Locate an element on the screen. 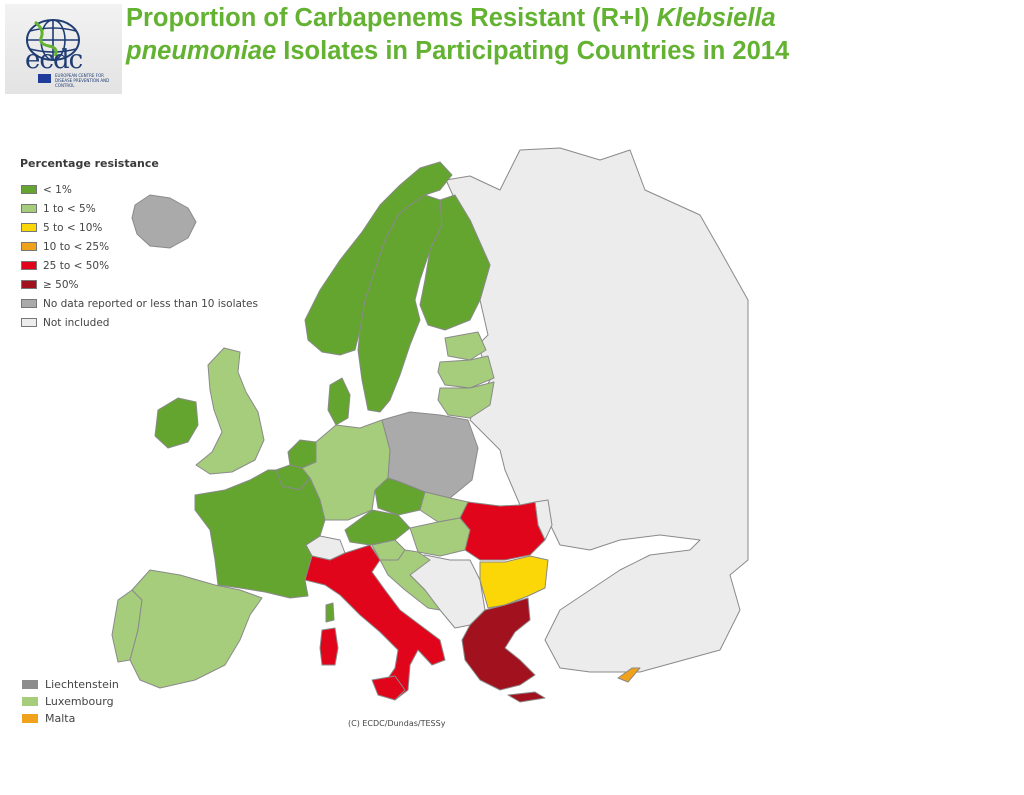 The height and width of the screenshot is (795, 1024). country-denmark is located at coordinates (339, 401).